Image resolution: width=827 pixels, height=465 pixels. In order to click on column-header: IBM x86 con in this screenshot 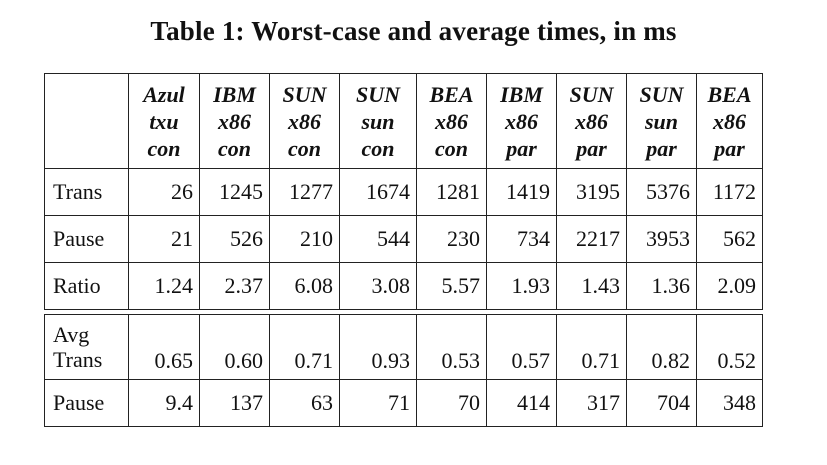, I will do `click(234, 121)`.